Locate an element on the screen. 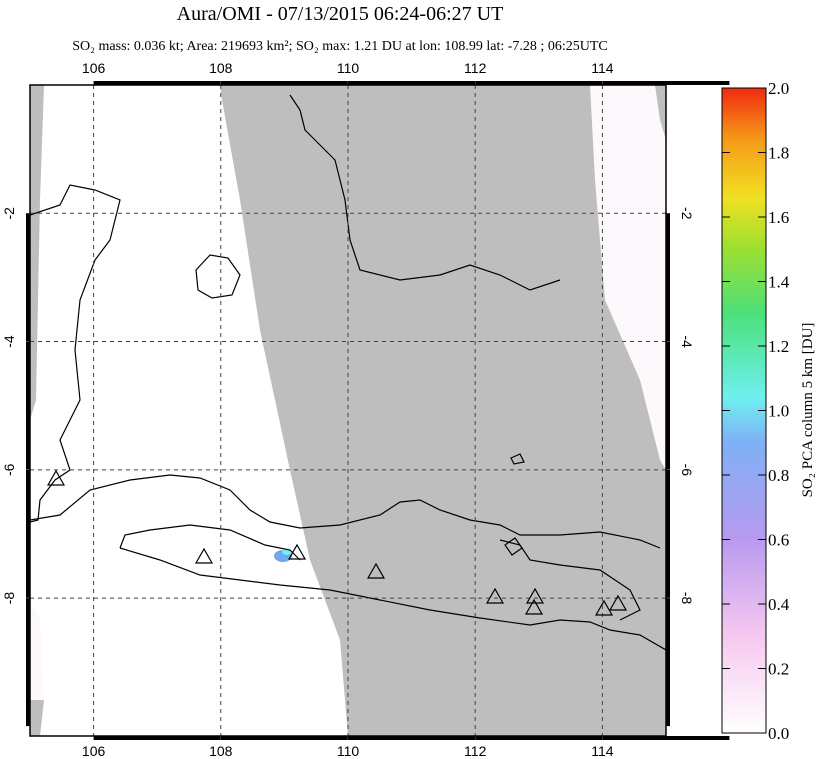 The width and height of the screenshot is (823, 759). lon-label-top: 108 is located at coordinates (221, 68).